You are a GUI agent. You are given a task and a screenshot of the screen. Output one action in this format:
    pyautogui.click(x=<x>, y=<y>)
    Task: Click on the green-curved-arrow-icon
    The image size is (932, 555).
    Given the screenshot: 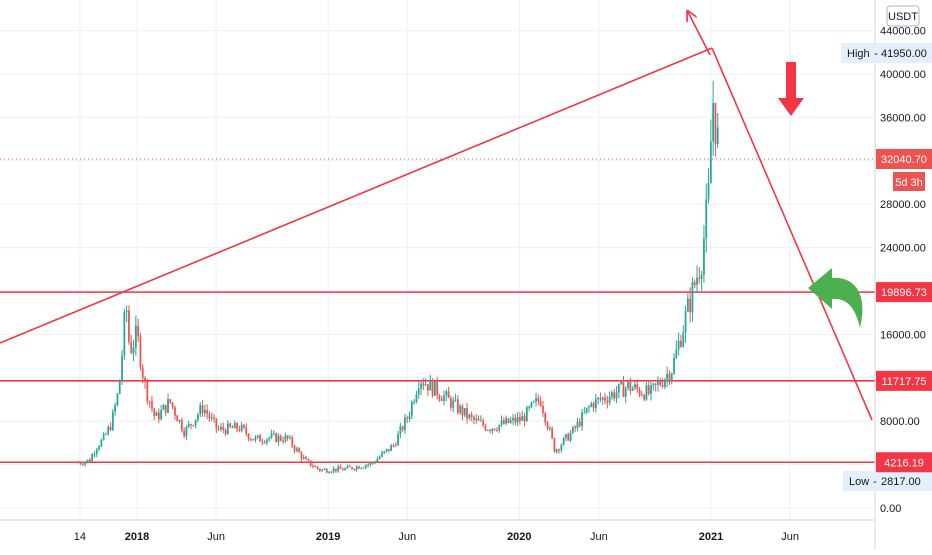 What is the action you would take?
    pyautogui.click(x=835, y=298)
    